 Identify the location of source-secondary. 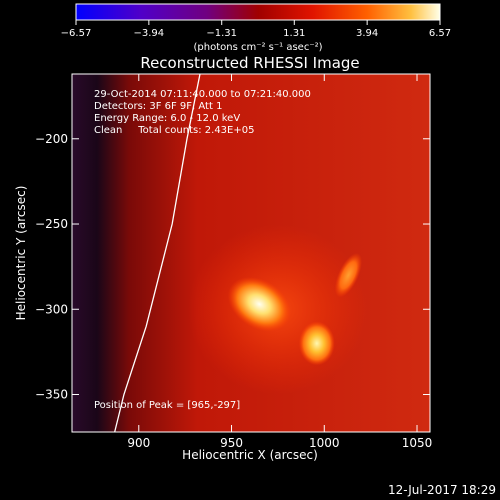
(316, 343).